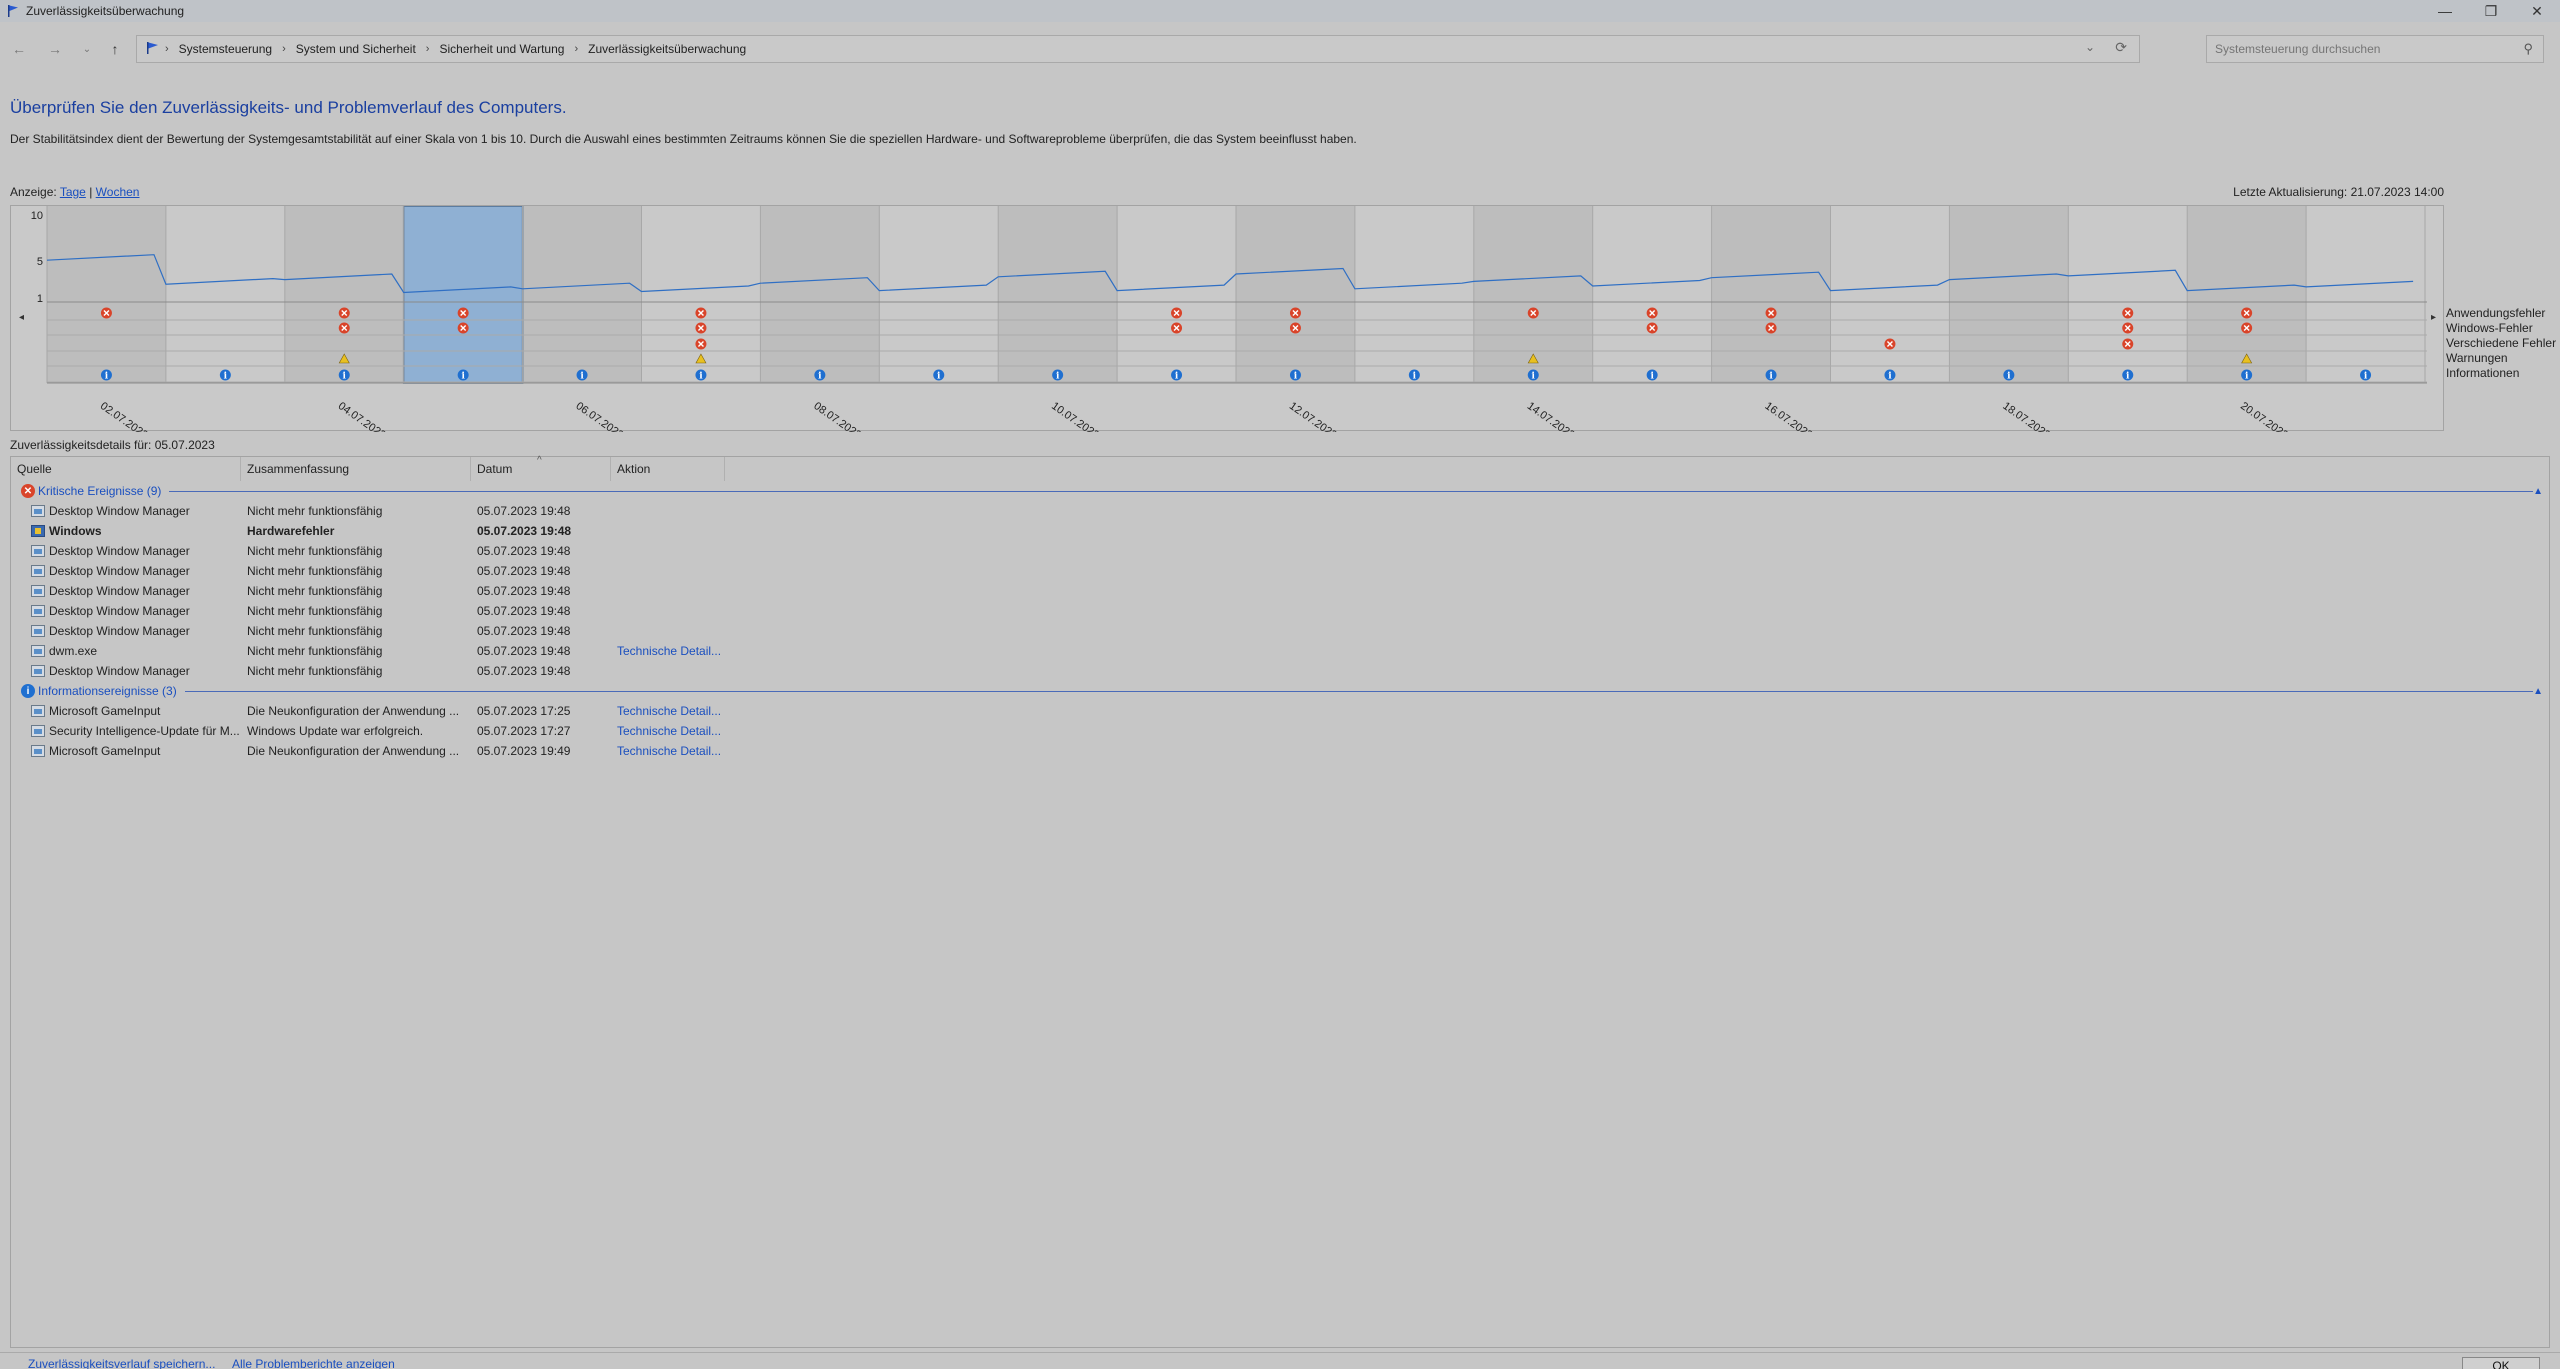 This screenshot has width=2560, height=1369. I want to click on forward-arrow-icon: →, so click(55, 49).